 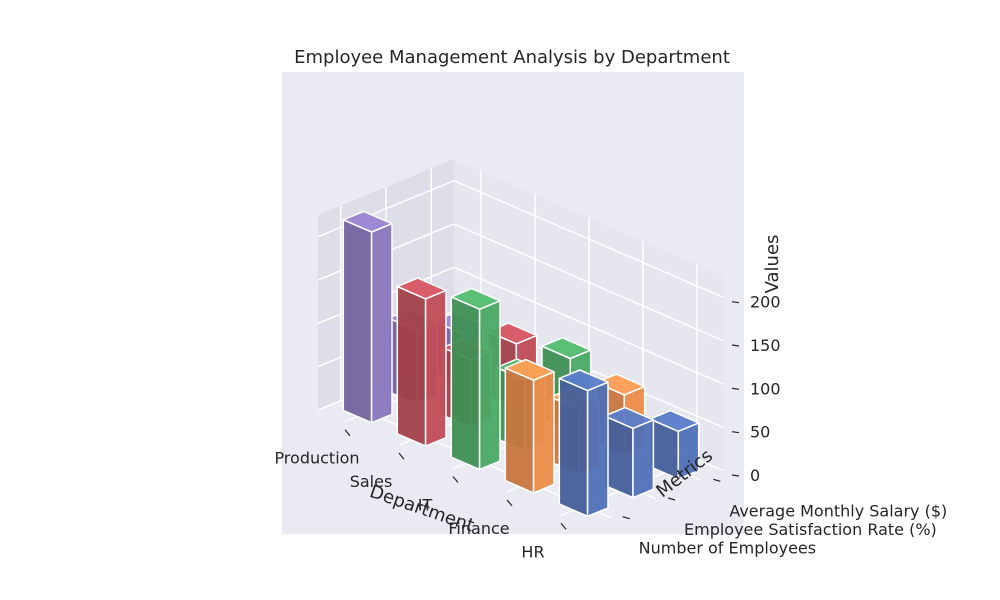 I want to click on x-tick-label: IT, so click(x=425, y=505).